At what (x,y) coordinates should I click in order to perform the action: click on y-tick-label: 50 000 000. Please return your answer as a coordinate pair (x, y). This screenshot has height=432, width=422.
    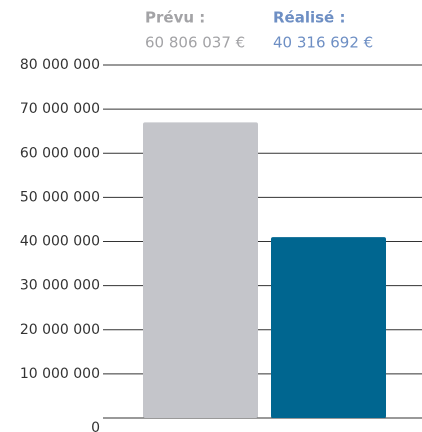
    Looking at the image, I should click on (60, 197).